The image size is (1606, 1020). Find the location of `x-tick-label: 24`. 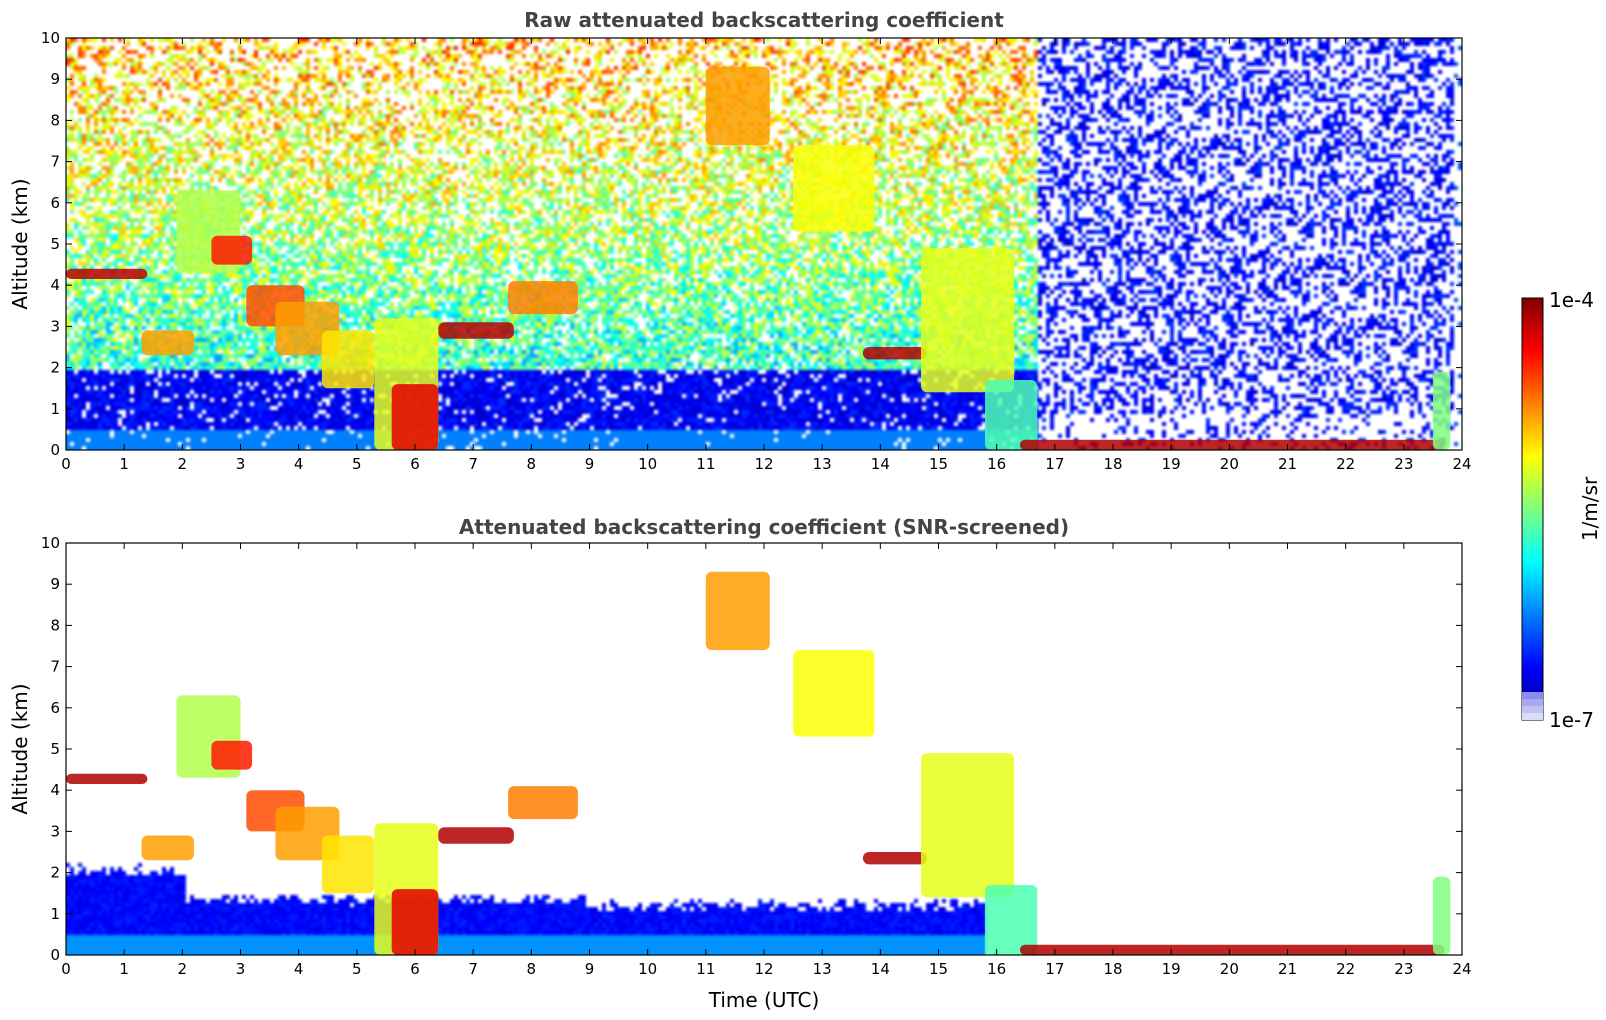

x-tick-label: 24 is located at coordinates (1461, 464).